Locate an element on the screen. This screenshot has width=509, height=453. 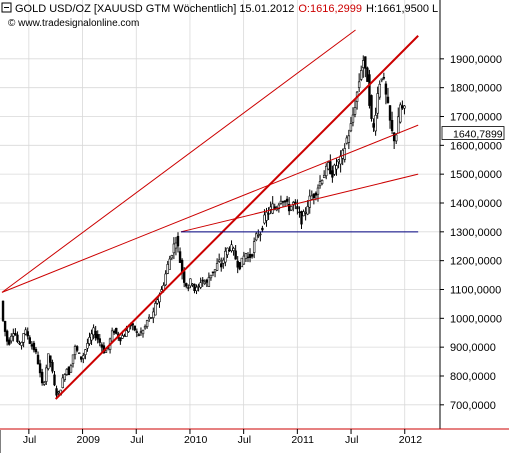
y-tick-label-2: 900,0000 is located at coordinates (473, 348).